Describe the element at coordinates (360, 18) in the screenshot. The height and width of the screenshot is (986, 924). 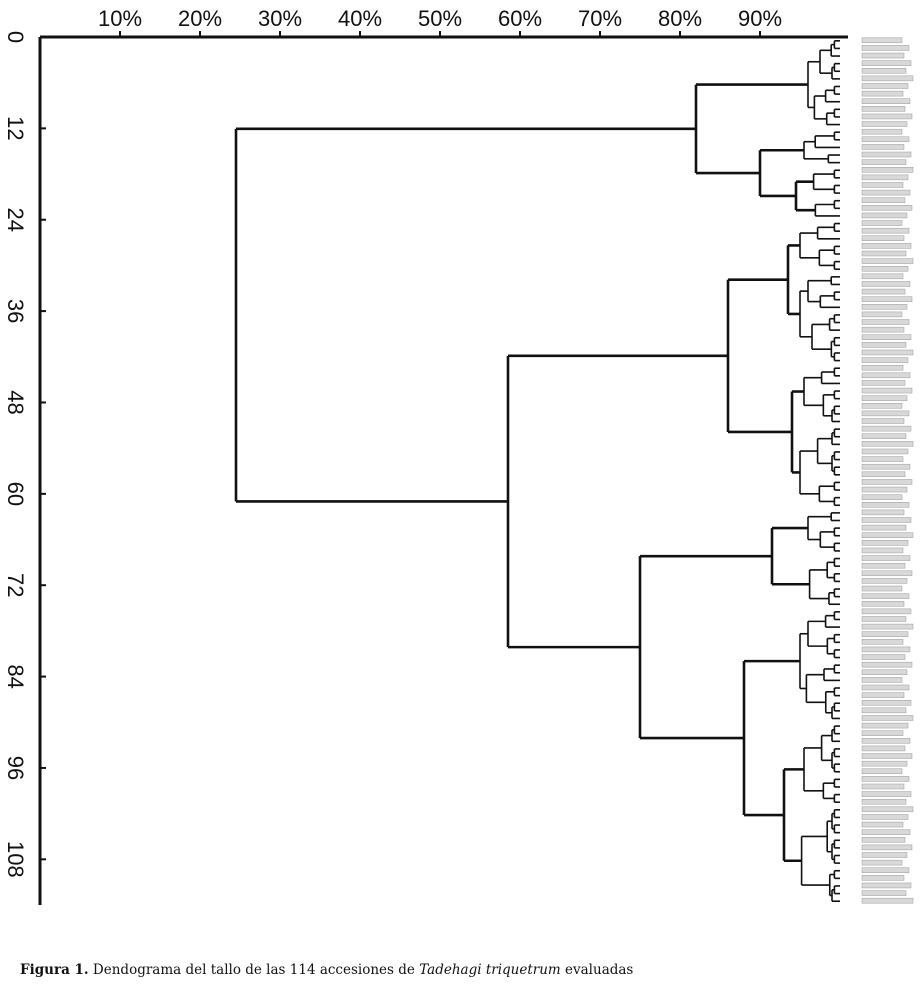
I see `x-tick-label: 40%` at that location.